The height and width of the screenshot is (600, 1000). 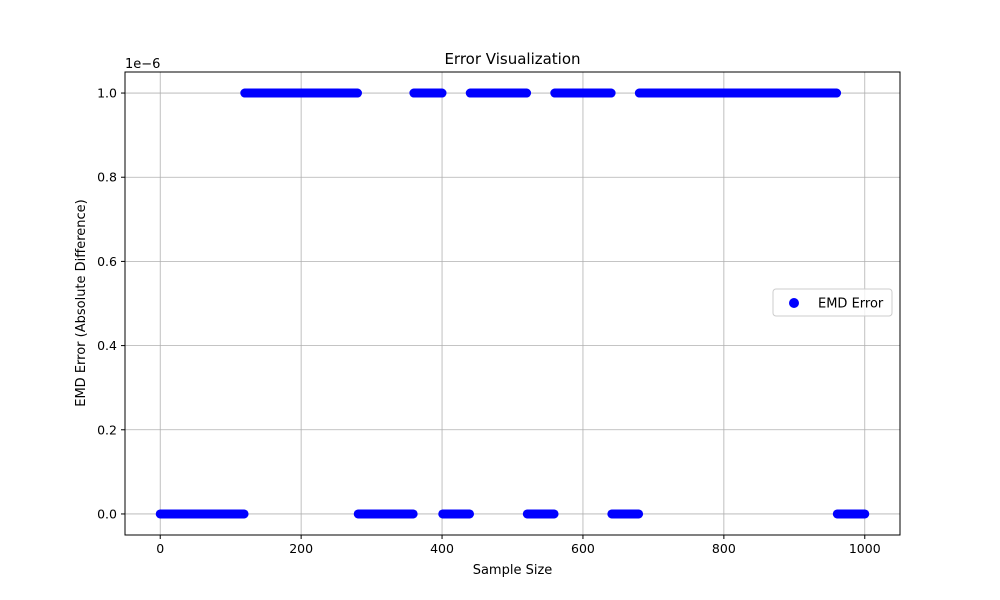 What do you see at coordinates (794, 303) in the screenshot?
I see `legend-marker` at bounding box center [794, 303].